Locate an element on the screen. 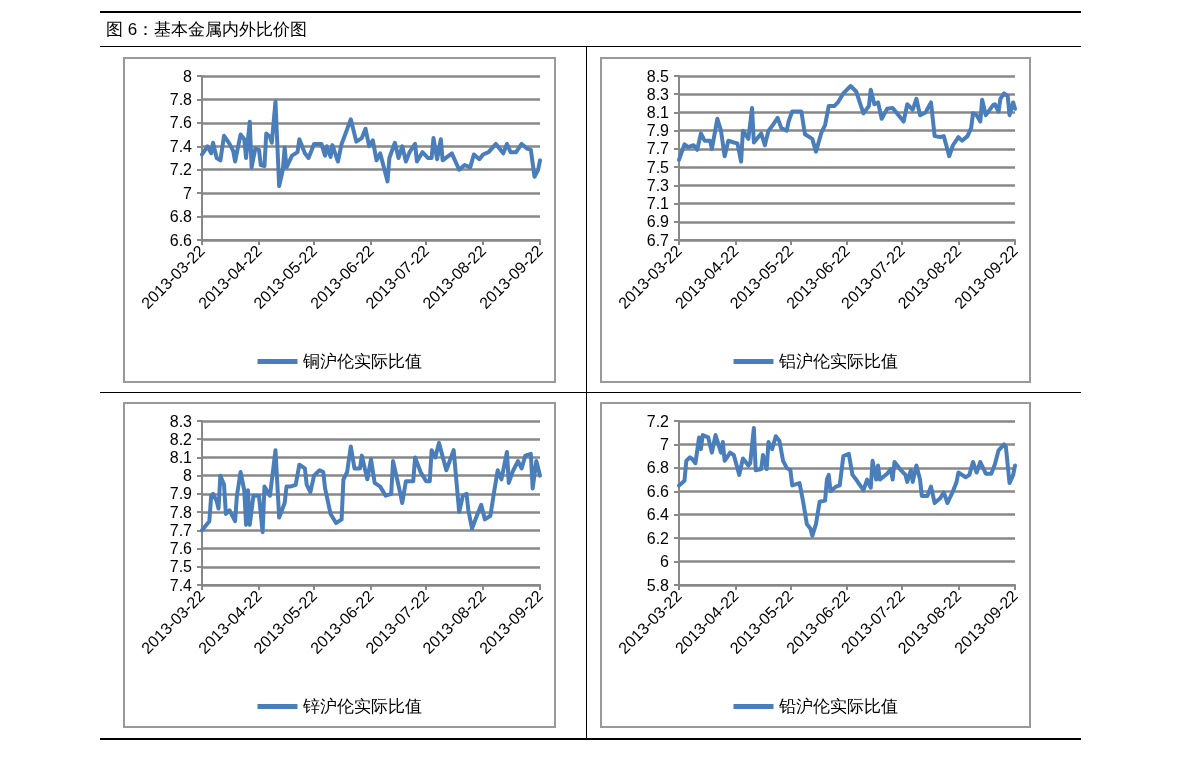 This screenshot has height=784, width=1191. y-tick-label: 6.7 is located at coordinates (658, 240).